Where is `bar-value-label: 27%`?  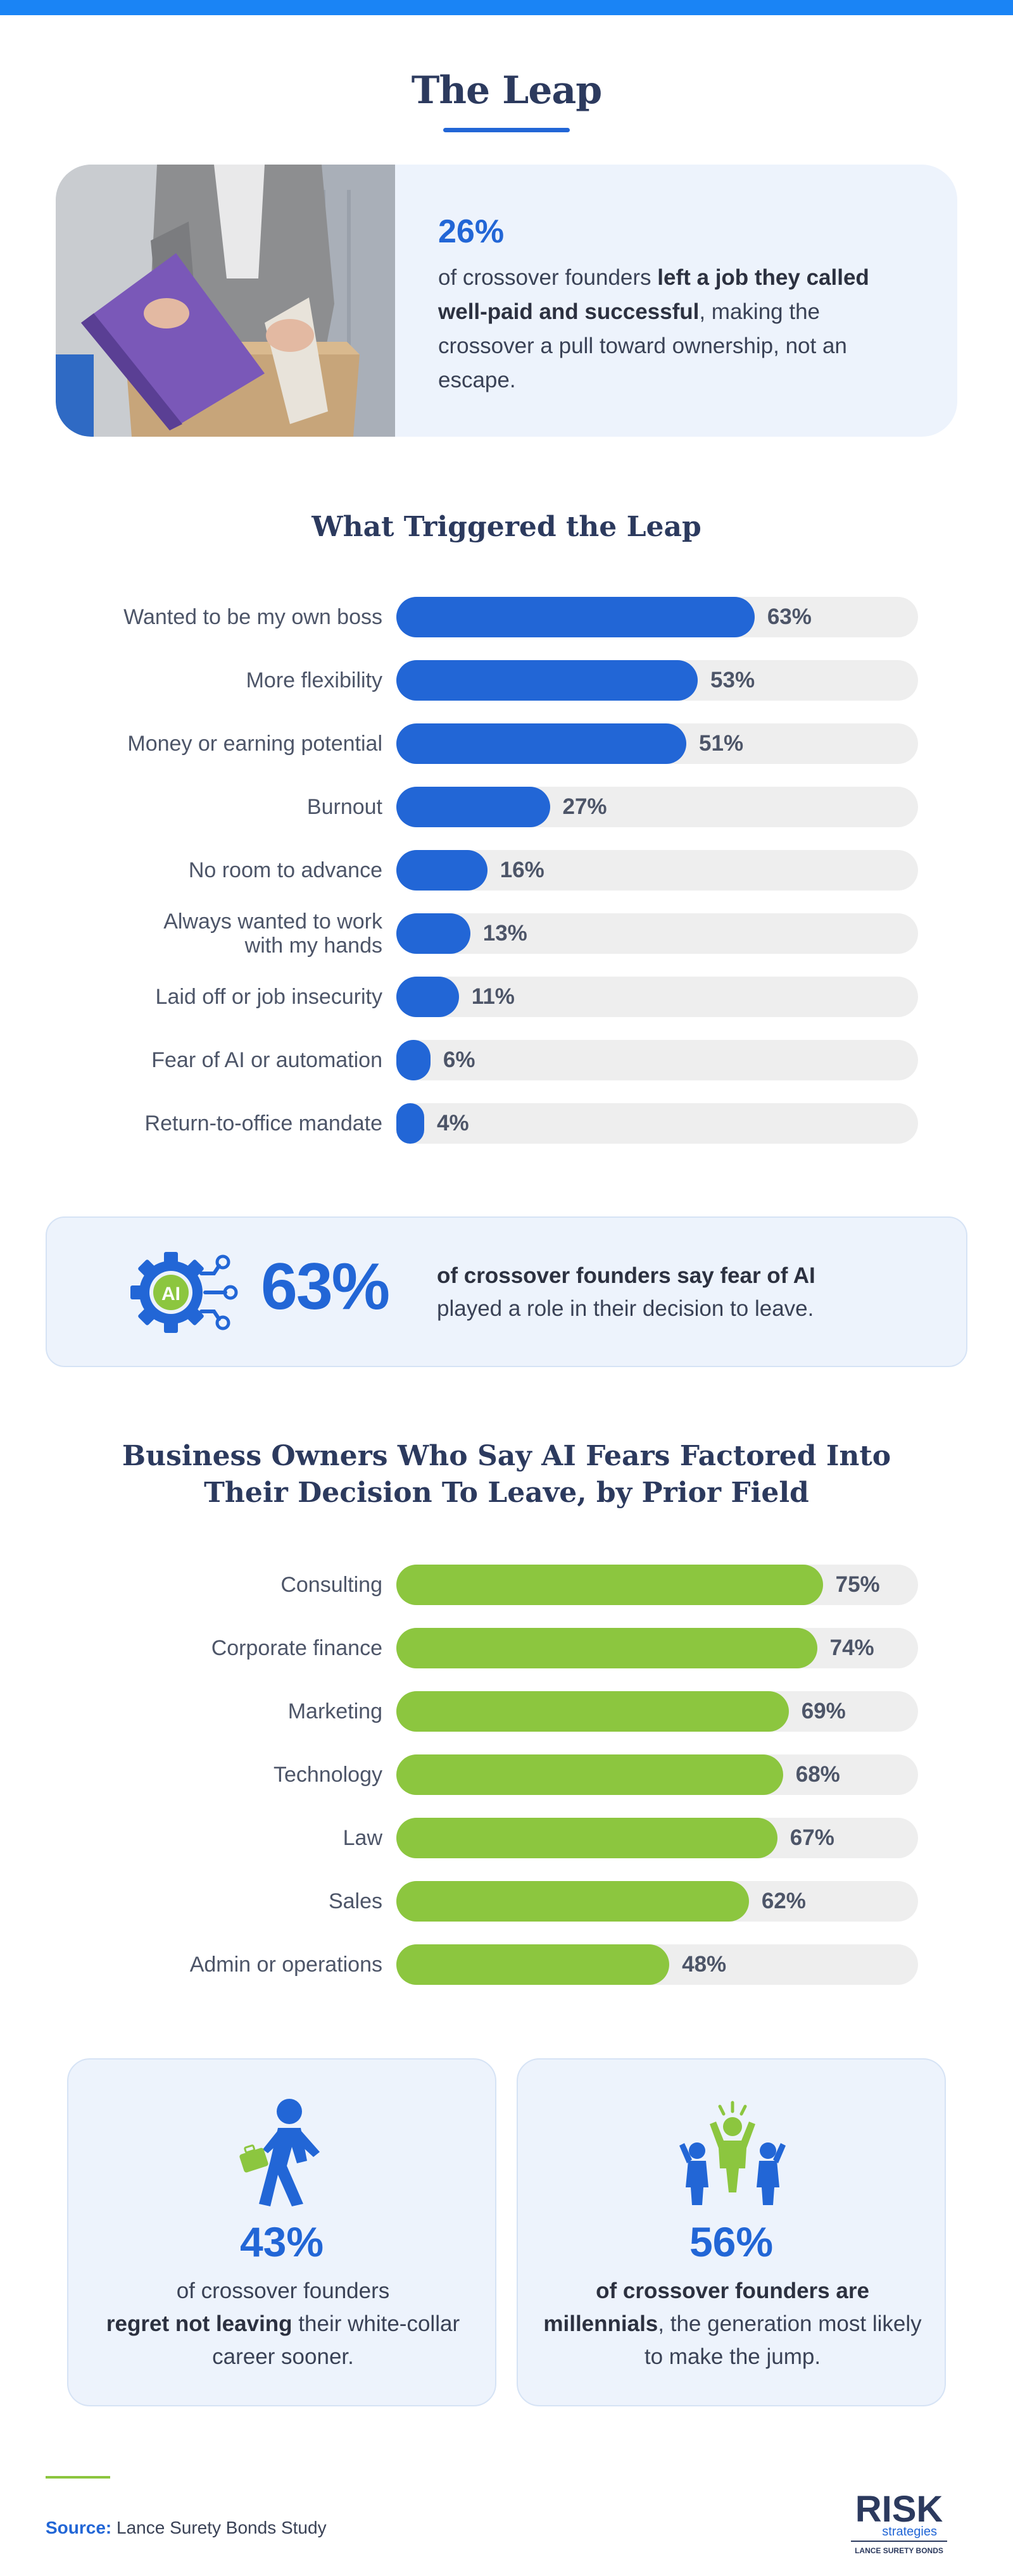 bar-value-label: 27% is located at coordinates (585, 807).